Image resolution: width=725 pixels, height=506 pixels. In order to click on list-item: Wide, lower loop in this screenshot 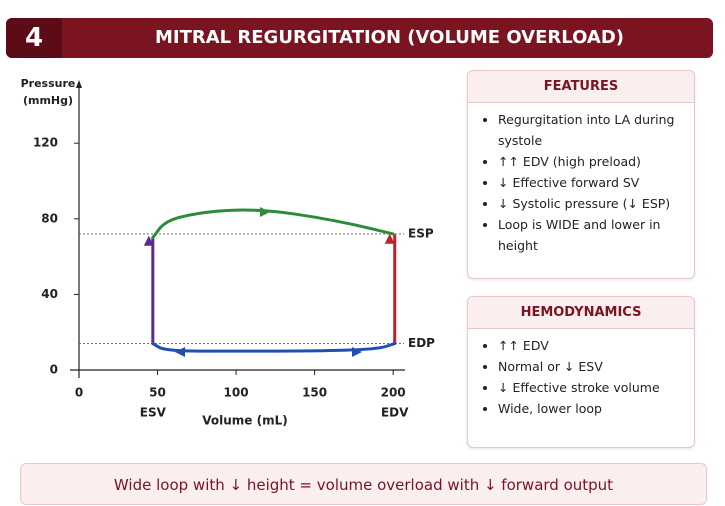, I will do `click(591, 408)`.